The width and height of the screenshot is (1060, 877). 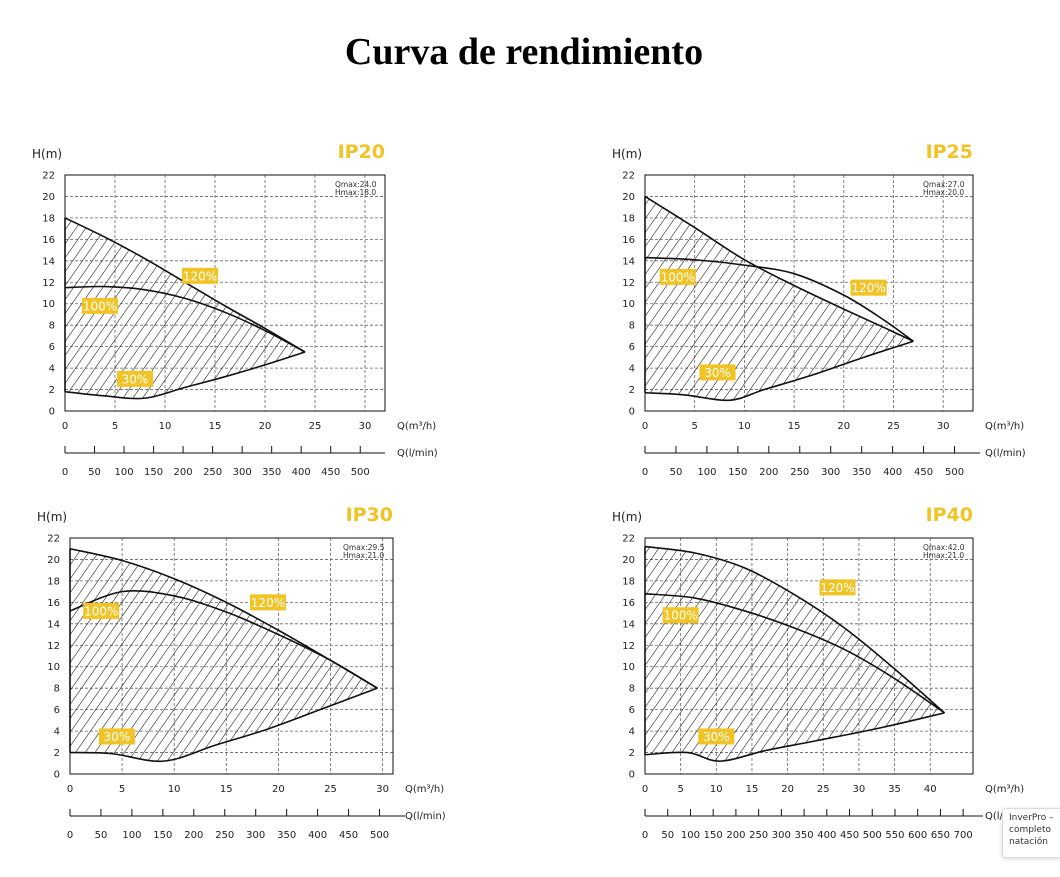 I want to click on model-label: IP30, so click(x=369, y=515).